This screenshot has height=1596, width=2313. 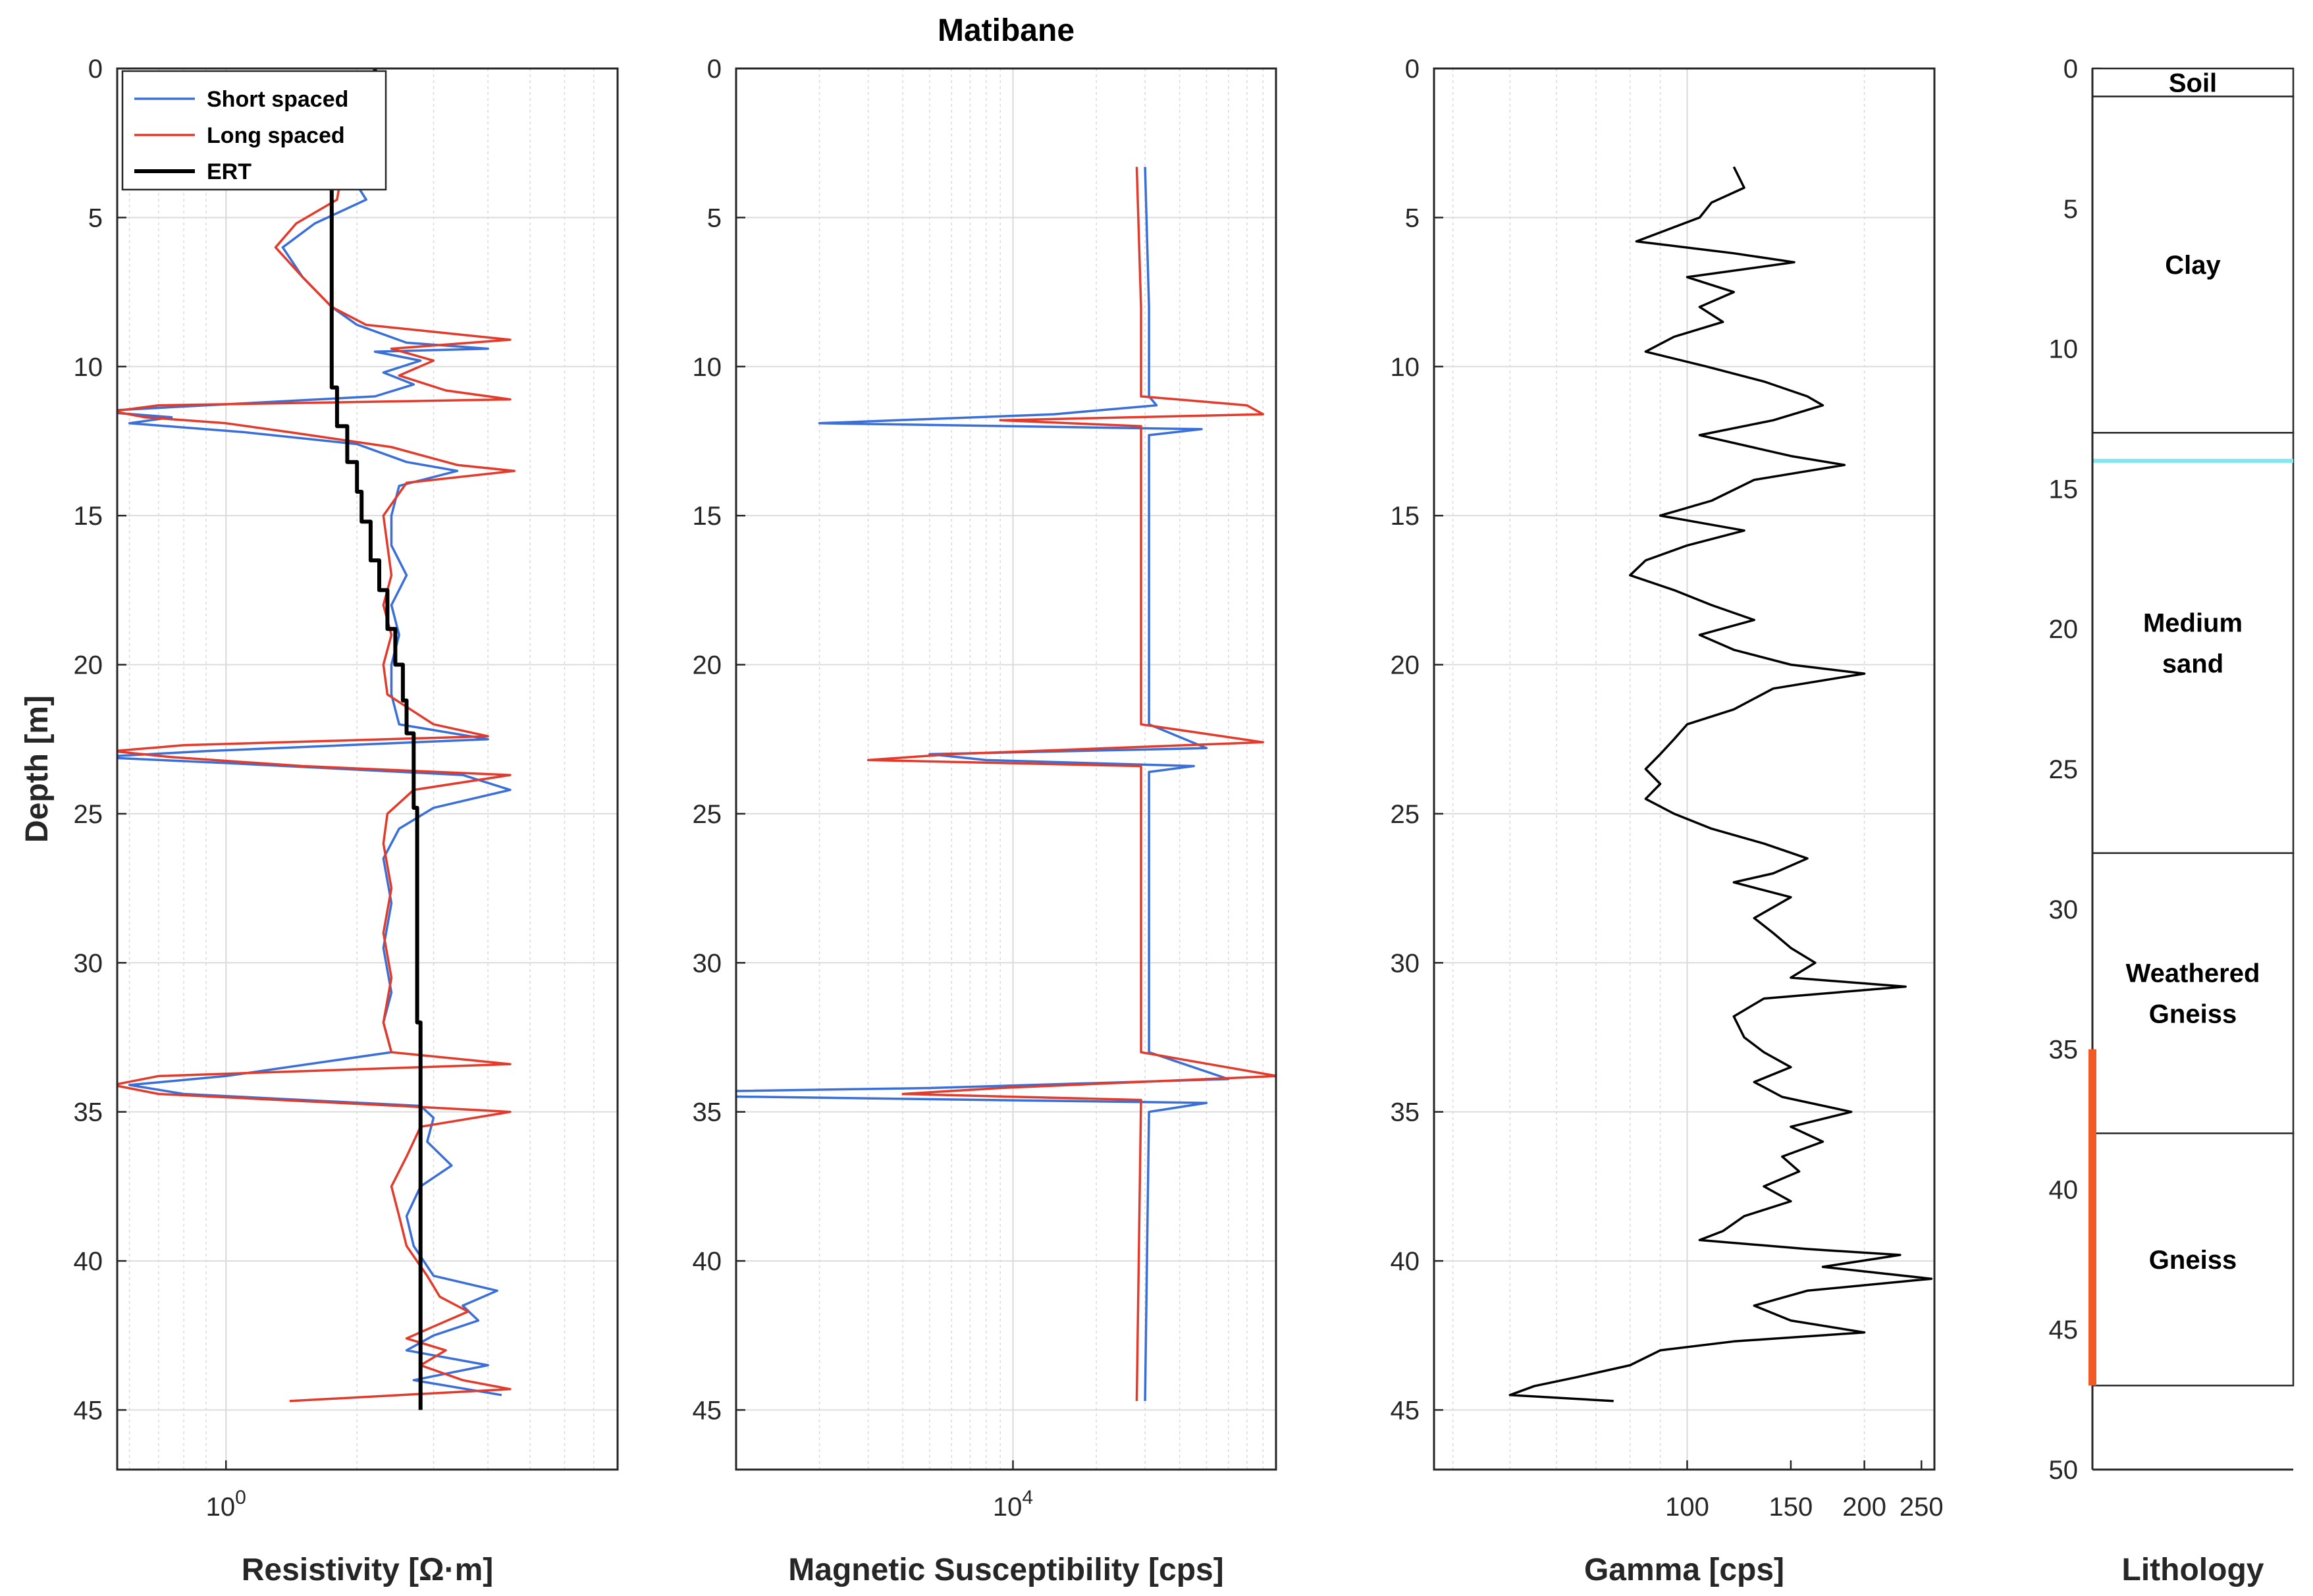 I want to click on legend-box, so click(x=254, y=130).